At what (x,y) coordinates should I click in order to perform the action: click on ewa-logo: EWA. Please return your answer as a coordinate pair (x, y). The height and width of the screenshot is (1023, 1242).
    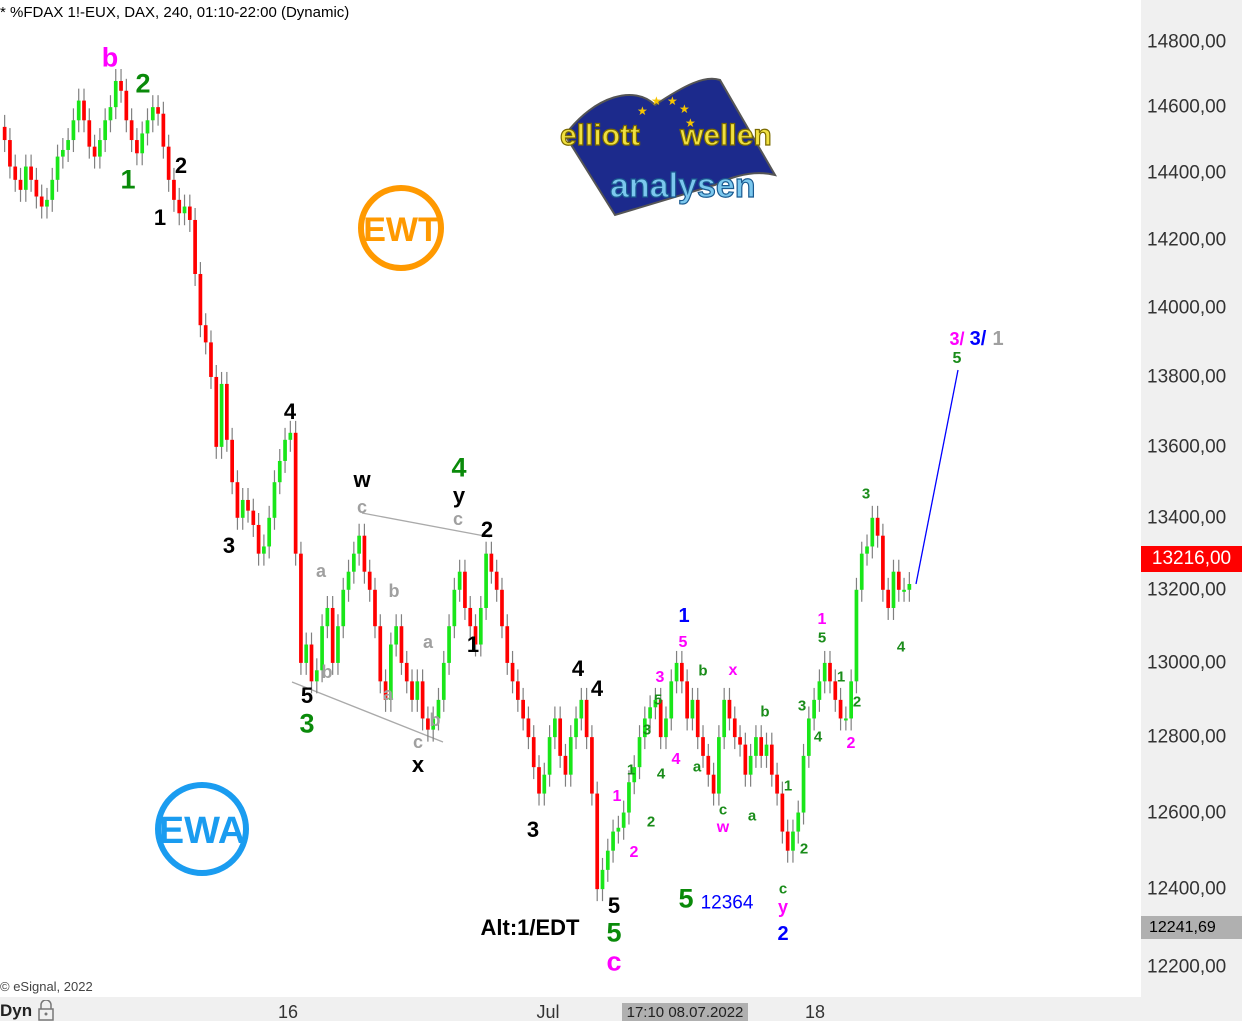
    Looking at the image, I should click on (202, 829).